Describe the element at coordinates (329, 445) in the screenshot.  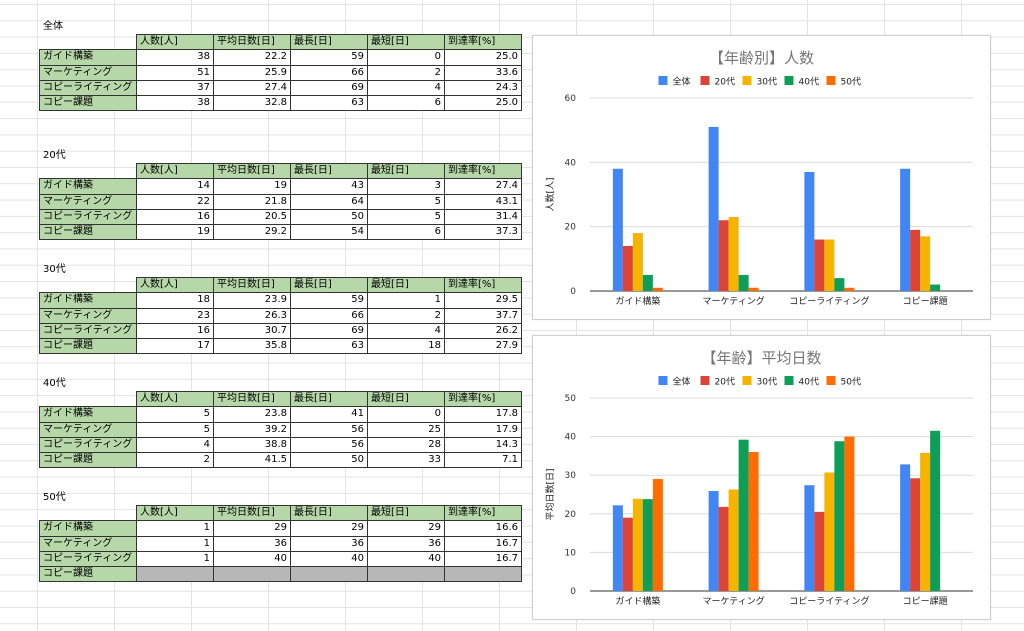
I see `data-cell: 56` at that location.